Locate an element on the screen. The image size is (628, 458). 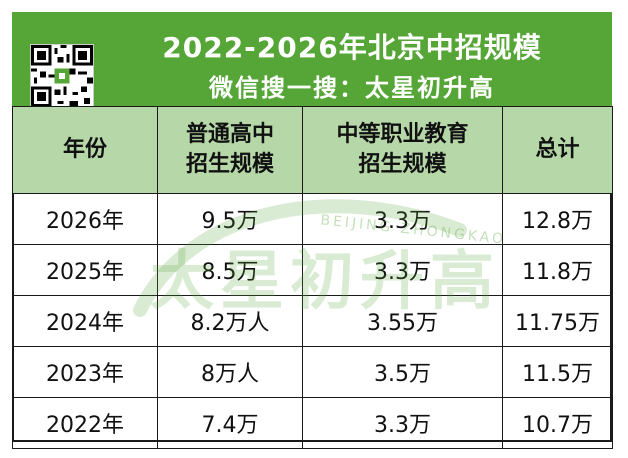
cell-year: 2026年 is located at coordinates (85, 219).